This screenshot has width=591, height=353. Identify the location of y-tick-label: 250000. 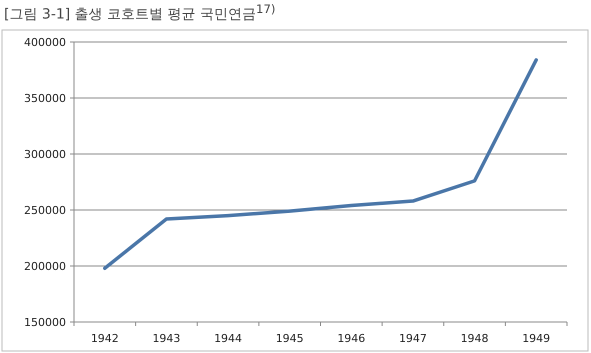
(45, 210).